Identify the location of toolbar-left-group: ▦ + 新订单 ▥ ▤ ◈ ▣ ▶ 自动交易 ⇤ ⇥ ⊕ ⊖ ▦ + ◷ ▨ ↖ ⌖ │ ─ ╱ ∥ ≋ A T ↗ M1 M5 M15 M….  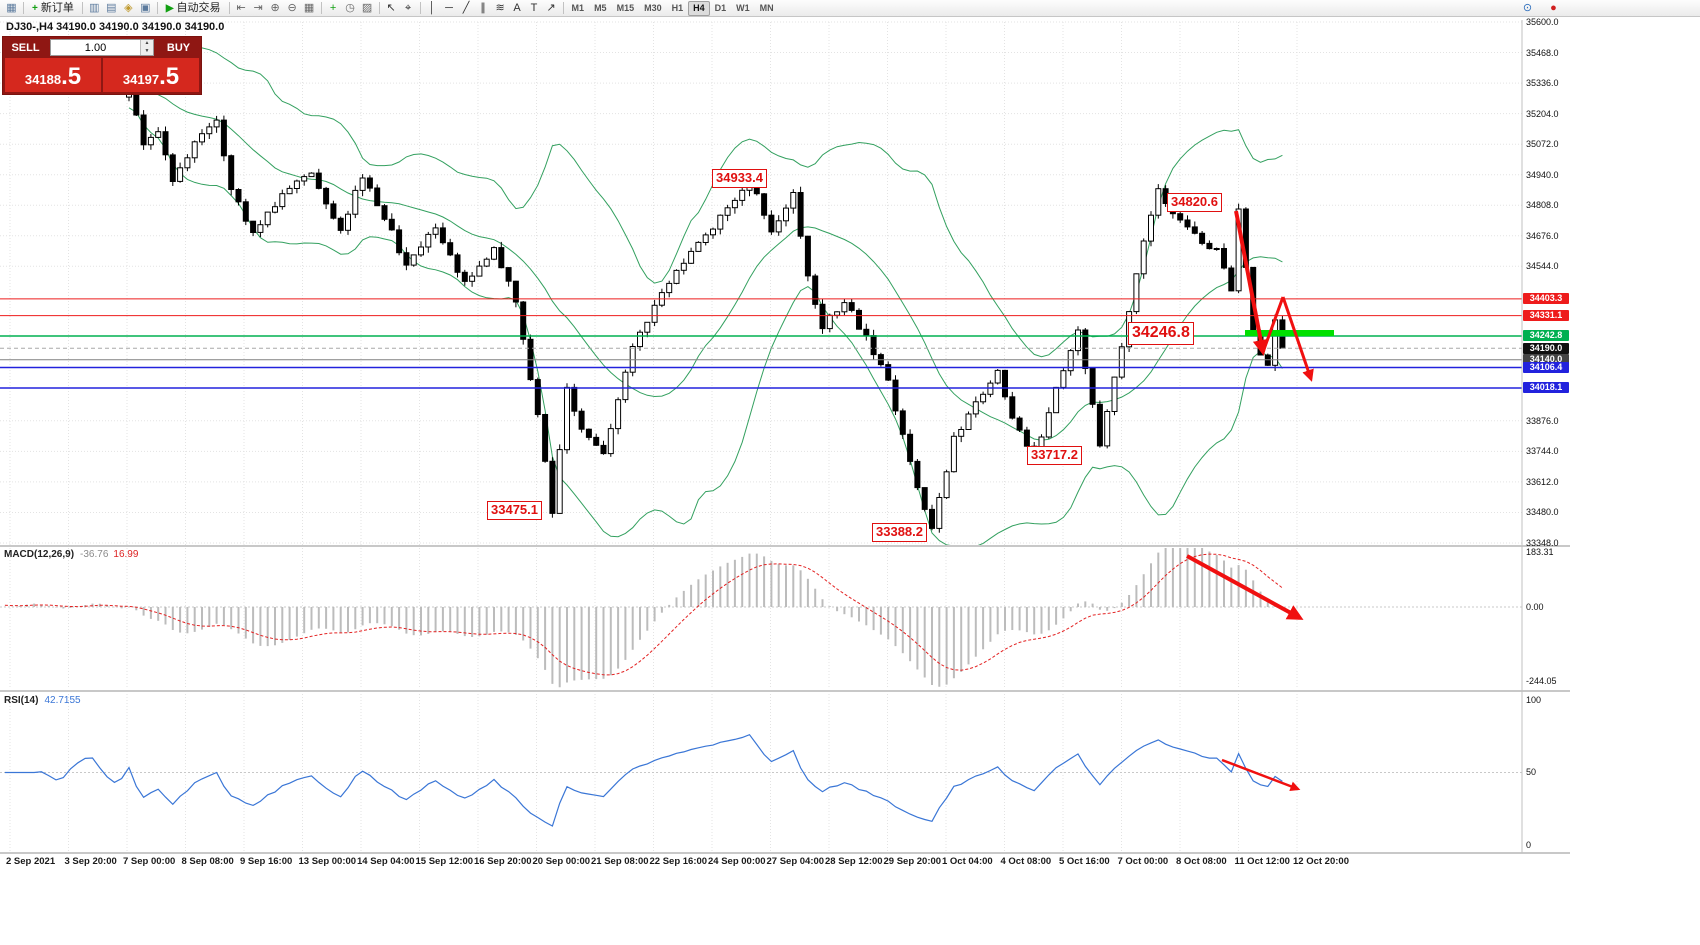
(391, 8).